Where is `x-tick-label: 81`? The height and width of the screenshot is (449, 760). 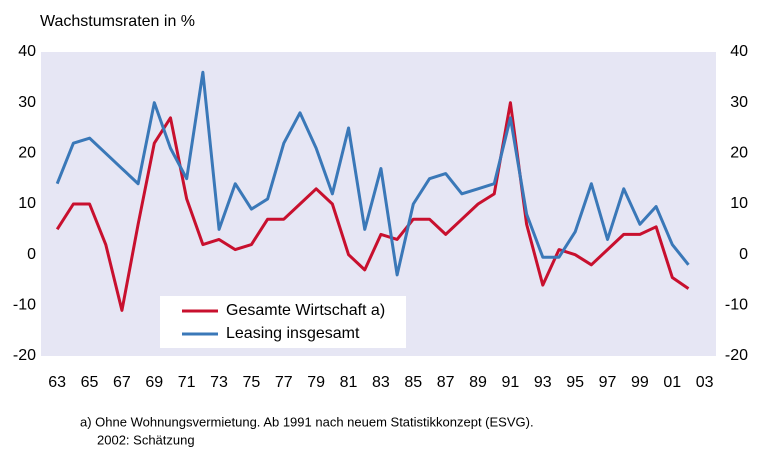
x-tick-label: 81 is located at coordinates (349, 382).